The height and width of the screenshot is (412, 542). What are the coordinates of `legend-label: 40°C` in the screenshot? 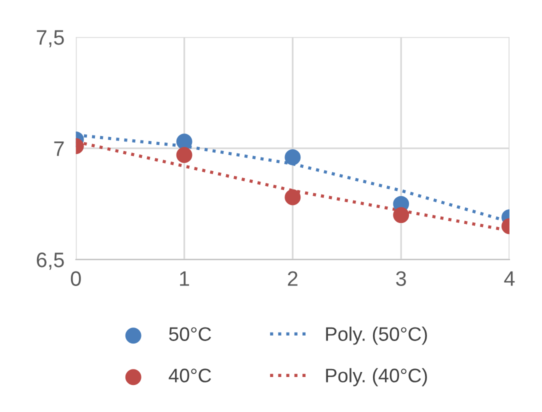 It's located at (190, 375).